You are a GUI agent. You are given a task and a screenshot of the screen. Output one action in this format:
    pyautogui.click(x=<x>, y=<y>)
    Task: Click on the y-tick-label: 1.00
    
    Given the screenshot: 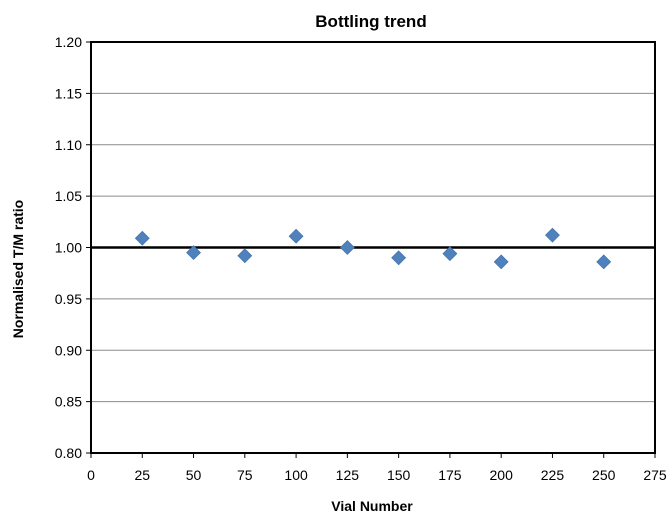 What is the action you would take?
    pyautogui.click(x=68, y=248)
    